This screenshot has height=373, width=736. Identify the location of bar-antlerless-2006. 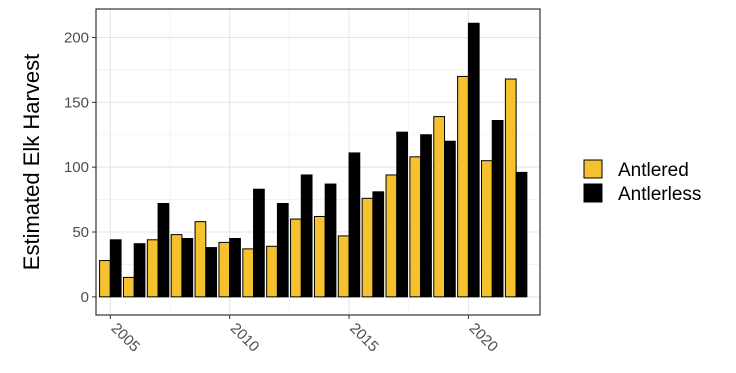
(139, 270).